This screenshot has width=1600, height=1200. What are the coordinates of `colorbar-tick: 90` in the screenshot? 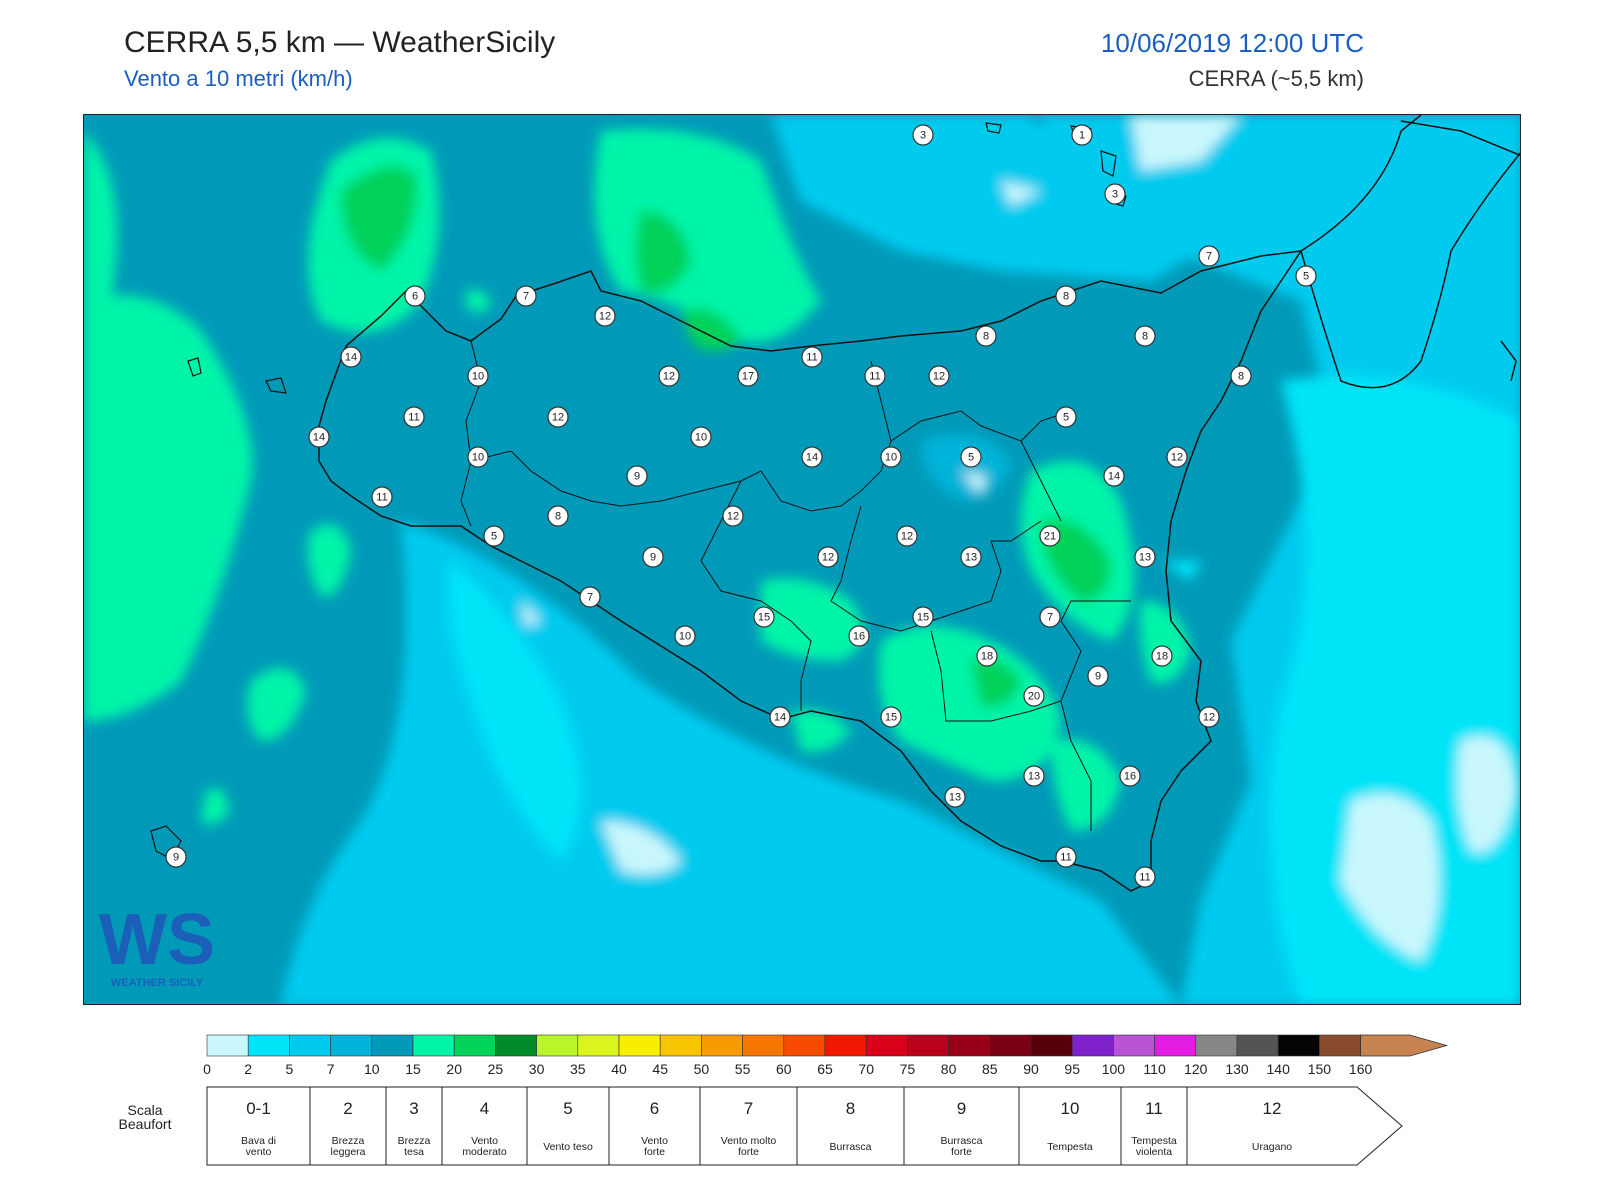 It's located at (1031, 1069).